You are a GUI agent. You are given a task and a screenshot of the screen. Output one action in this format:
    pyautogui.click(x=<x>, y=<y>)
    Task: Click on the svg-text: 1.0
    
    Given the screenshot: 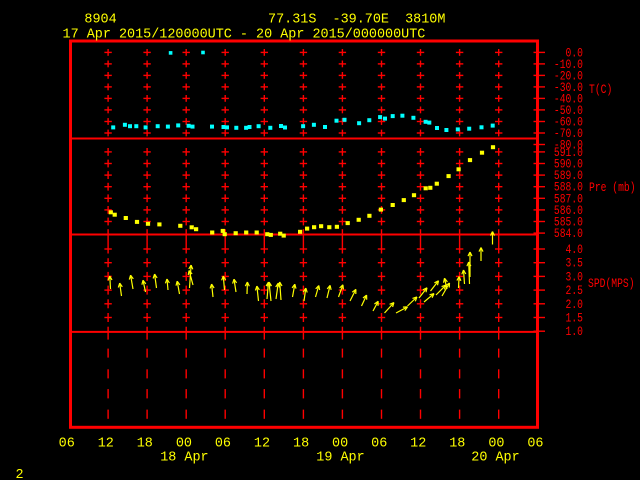 What is the action you would take?
    pyautogui.click(x=575, y=332)
    